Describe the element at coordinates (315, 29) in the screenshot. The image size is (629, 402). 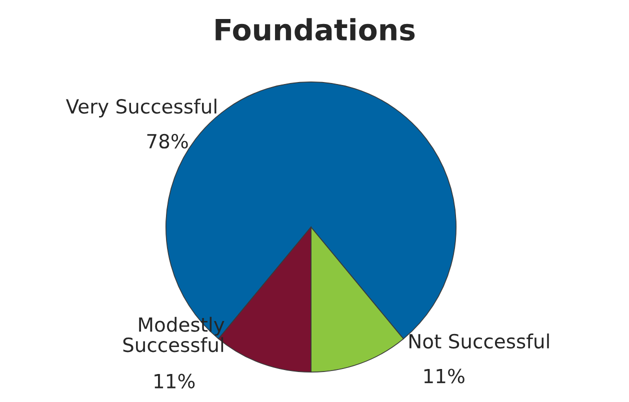
I see `chart-title: Foundations` at that location.